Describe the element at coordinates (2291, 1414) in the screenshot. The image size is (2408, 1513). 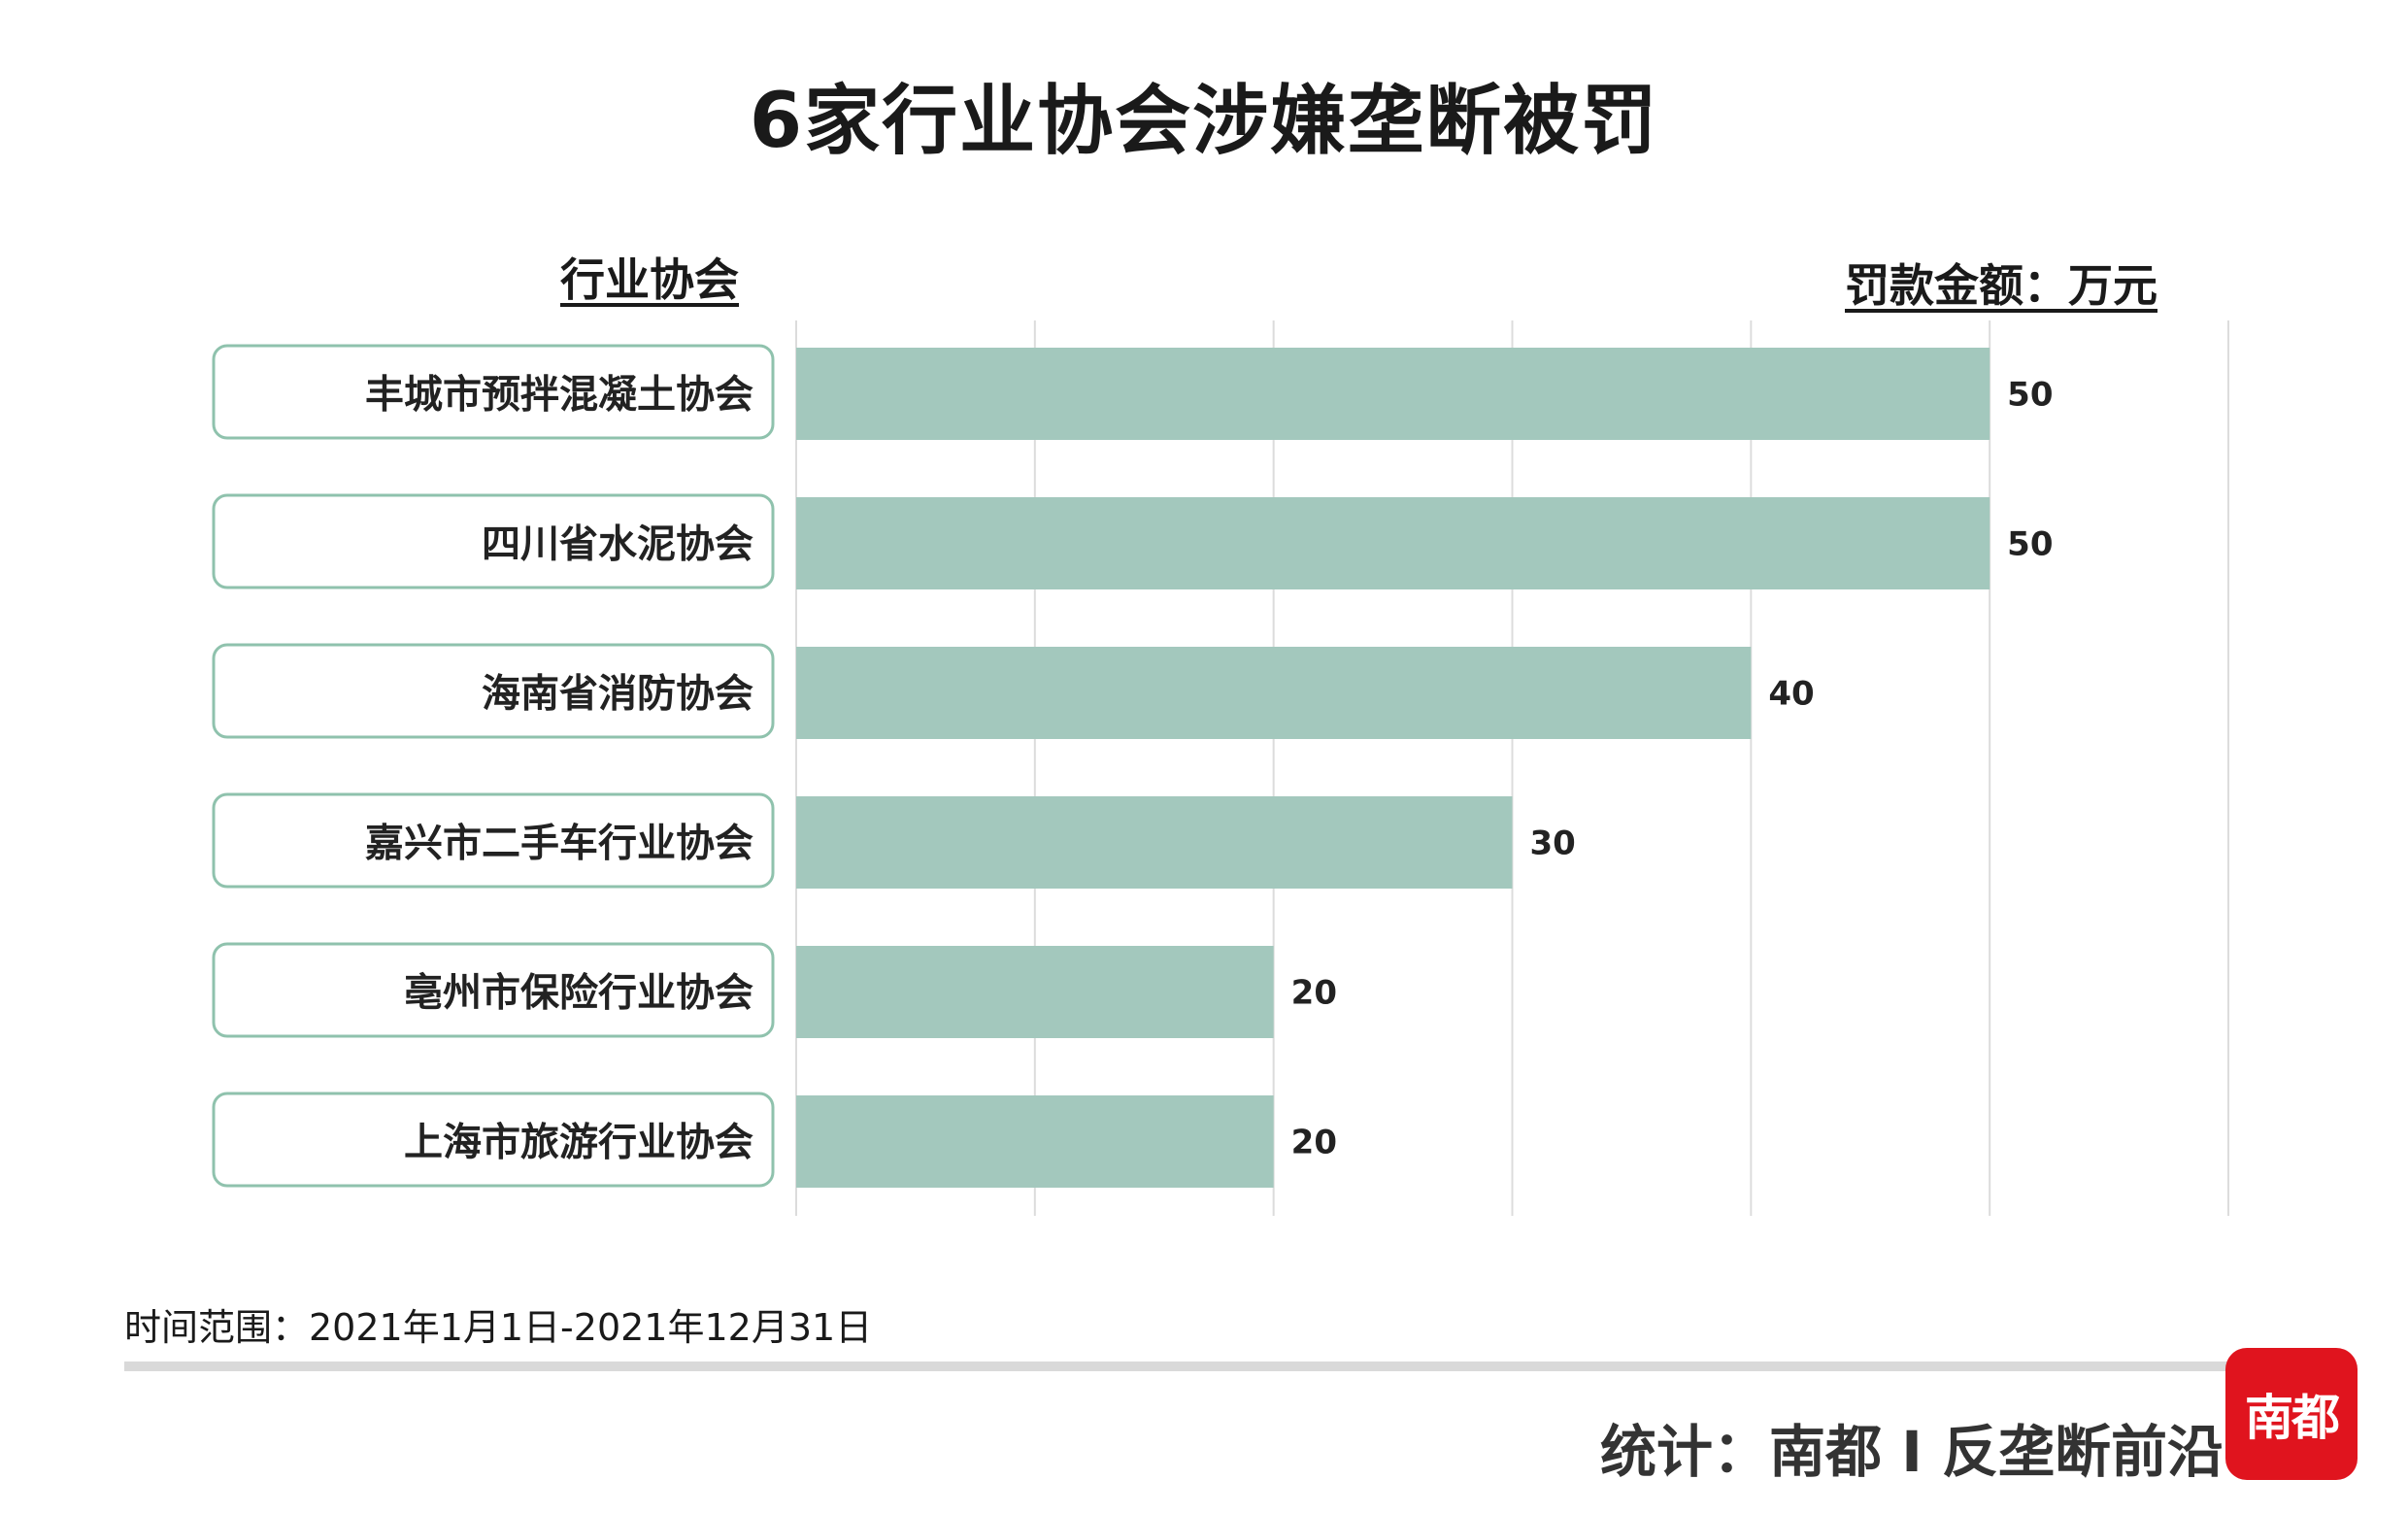
I see `nandu-logo: 南都` at that location.